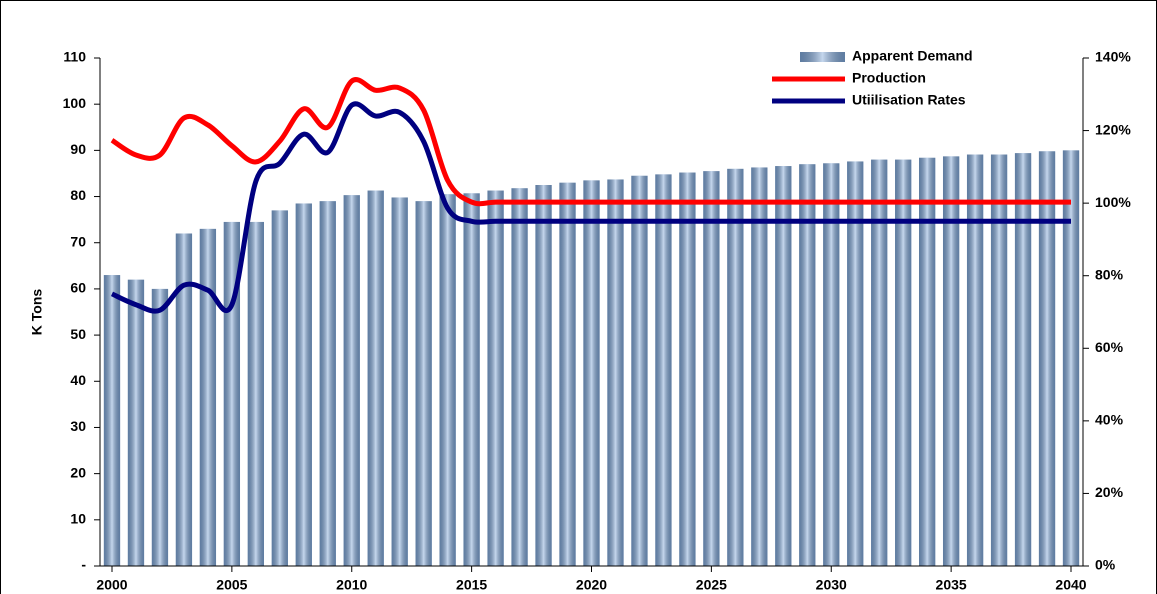 Image resolution: width=1157 pixels, height=594 pixels. Describe the element at coordinates (1109, 492) in the screenshot. I see `y2-tick-label: 20%` at that location.